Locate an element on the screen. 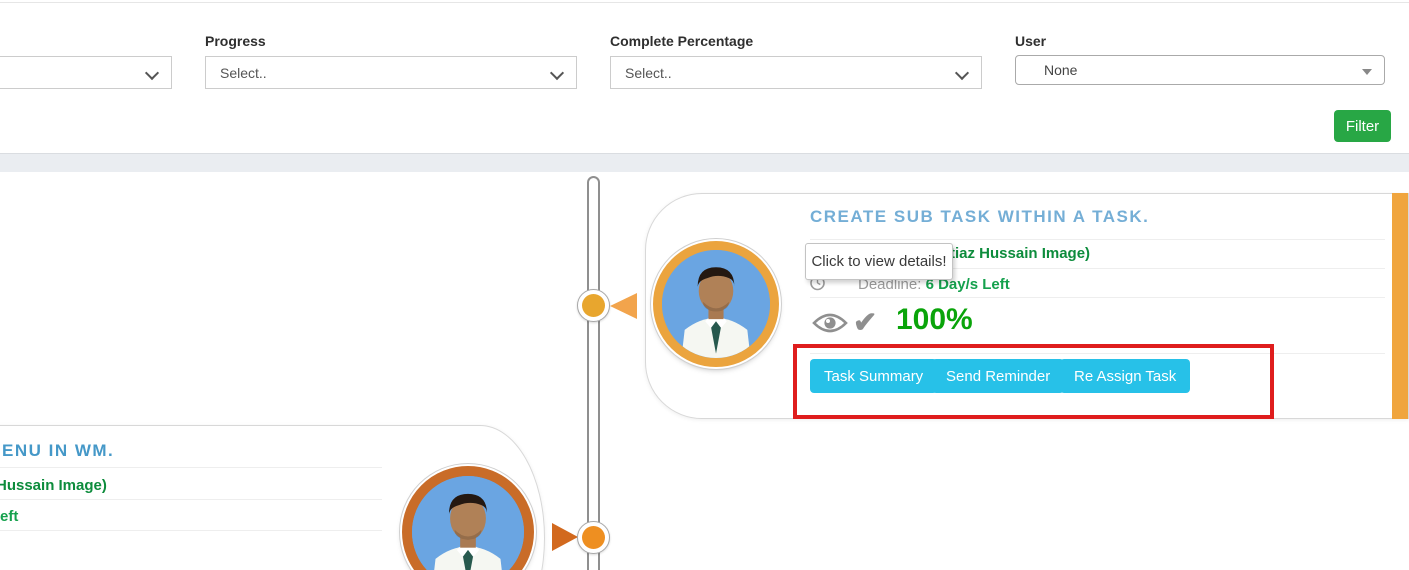 This screenshot has width=1409, height=570. deadline-text-fragment: eft is located at coordinates (9, 516).